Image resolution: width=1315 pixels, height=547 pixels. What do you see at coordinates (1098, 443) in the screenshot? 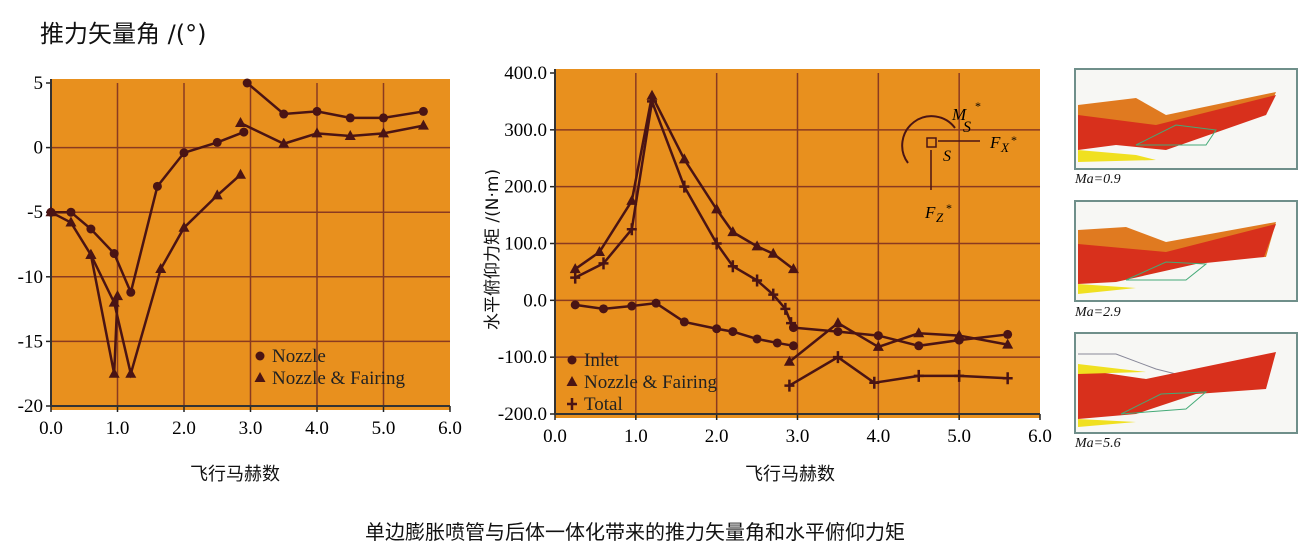
I see `image-label: Ma=5.6` at bounding box center [1098, 443].